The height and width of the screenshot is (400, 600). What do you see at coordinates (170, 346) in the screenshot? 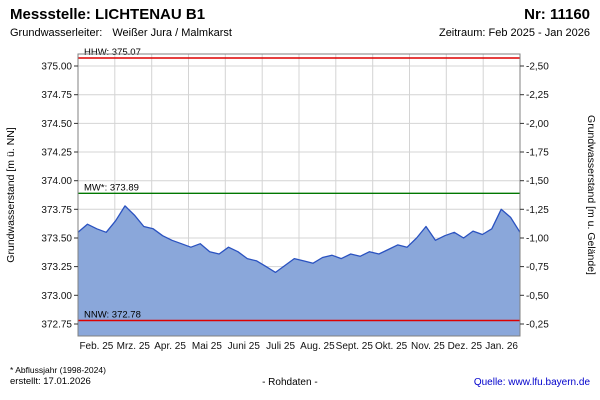
I see `svg-text: Apr. 25` at bounding box center [170, 346].